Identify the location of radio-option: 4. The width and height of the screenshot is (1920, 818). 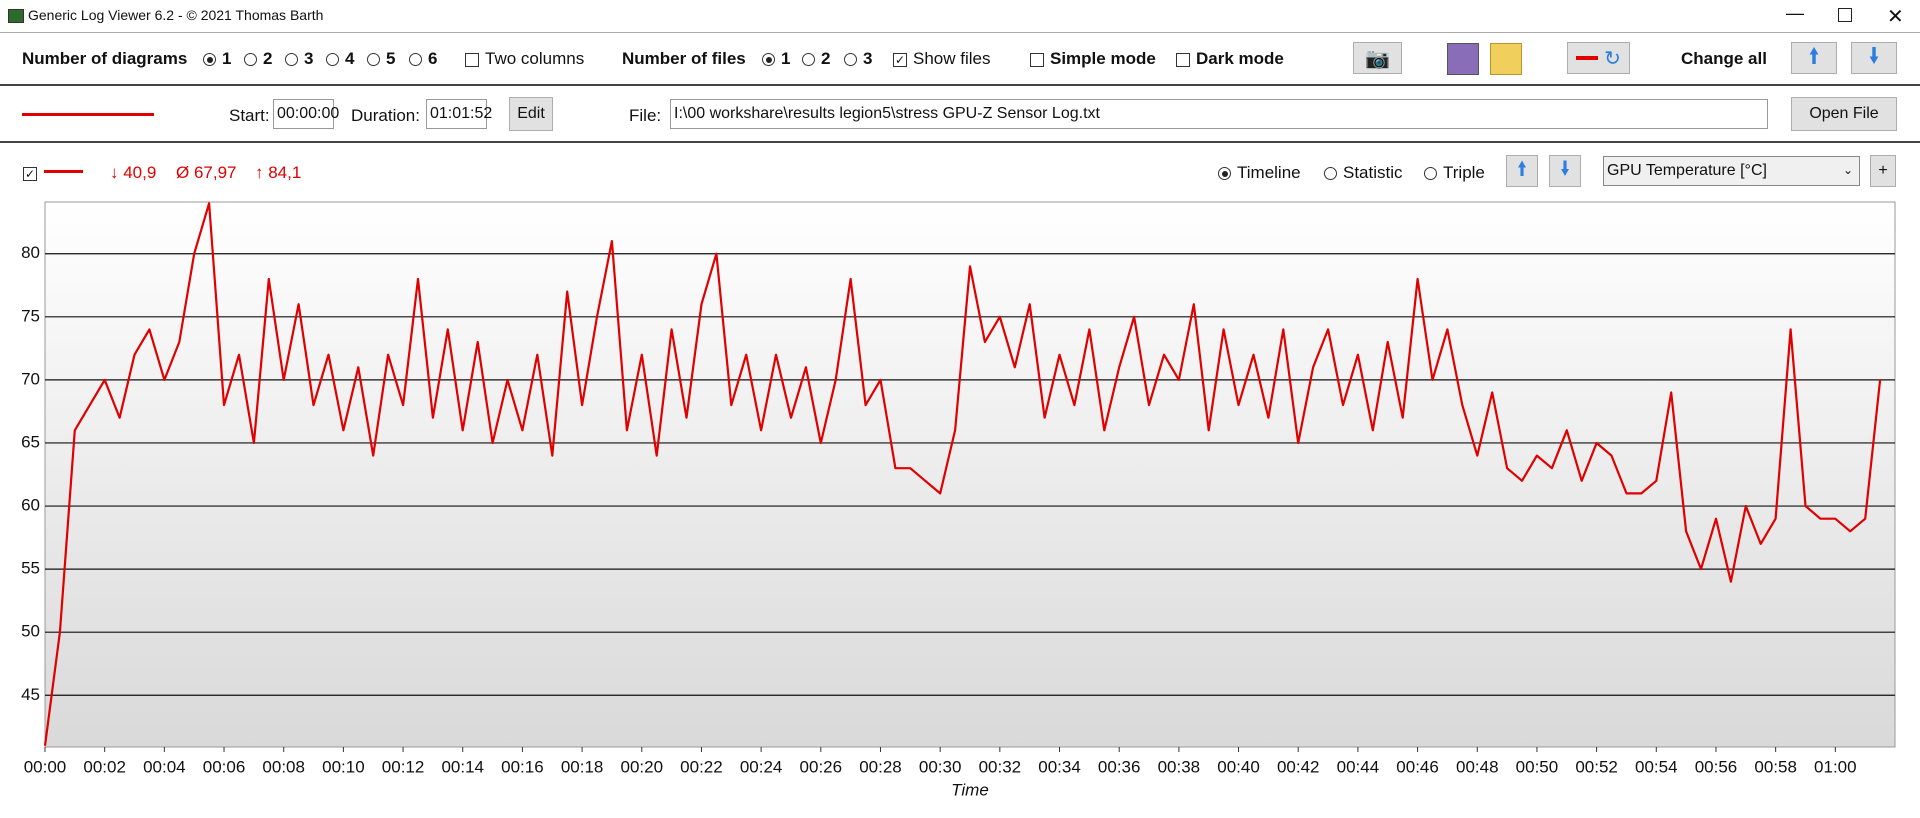
(340, 59).